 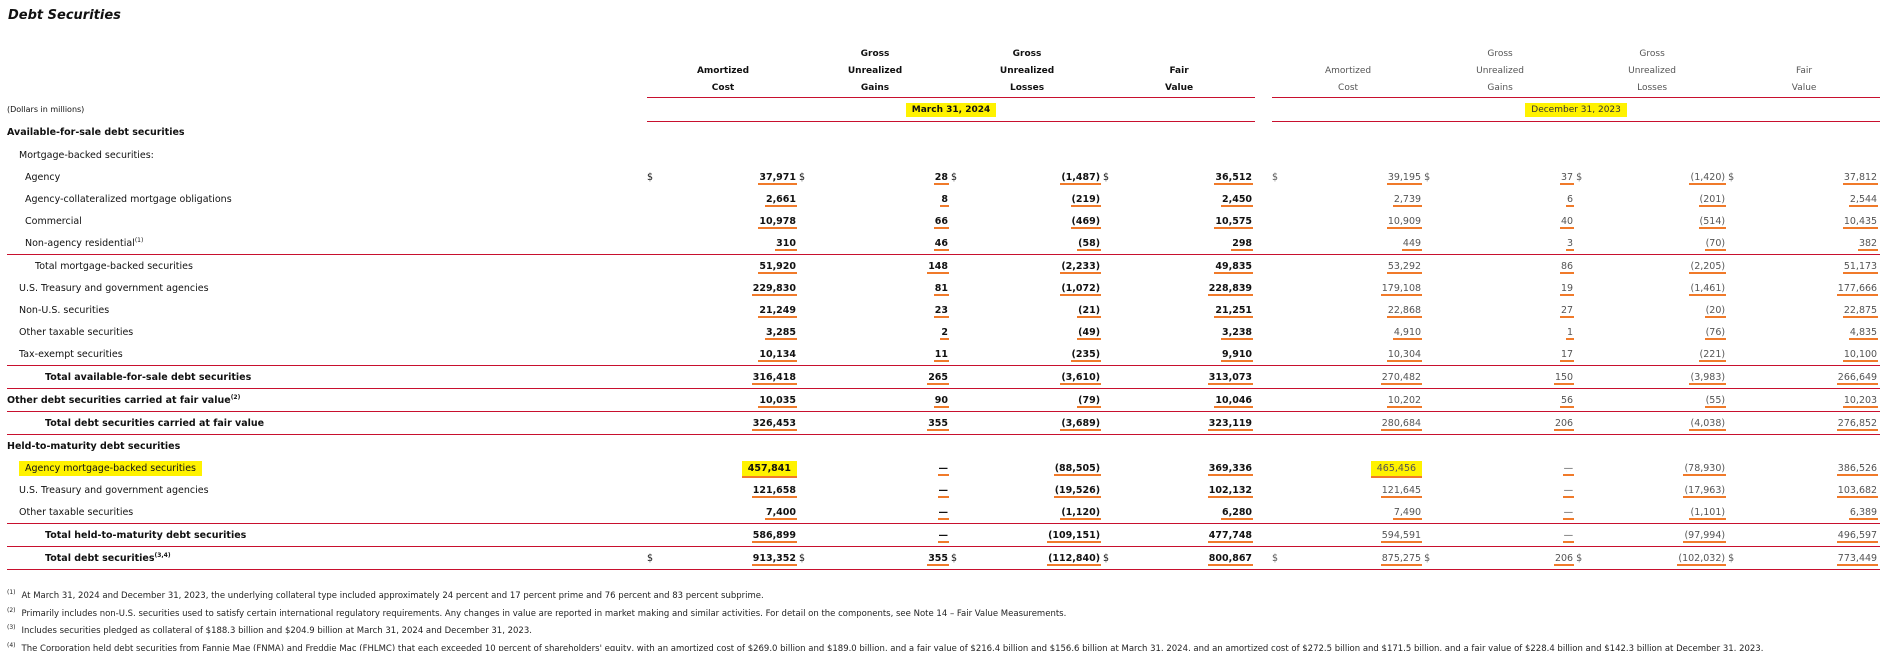 I want to click on value-cell: 10,909, so click(x=1358, y=221).